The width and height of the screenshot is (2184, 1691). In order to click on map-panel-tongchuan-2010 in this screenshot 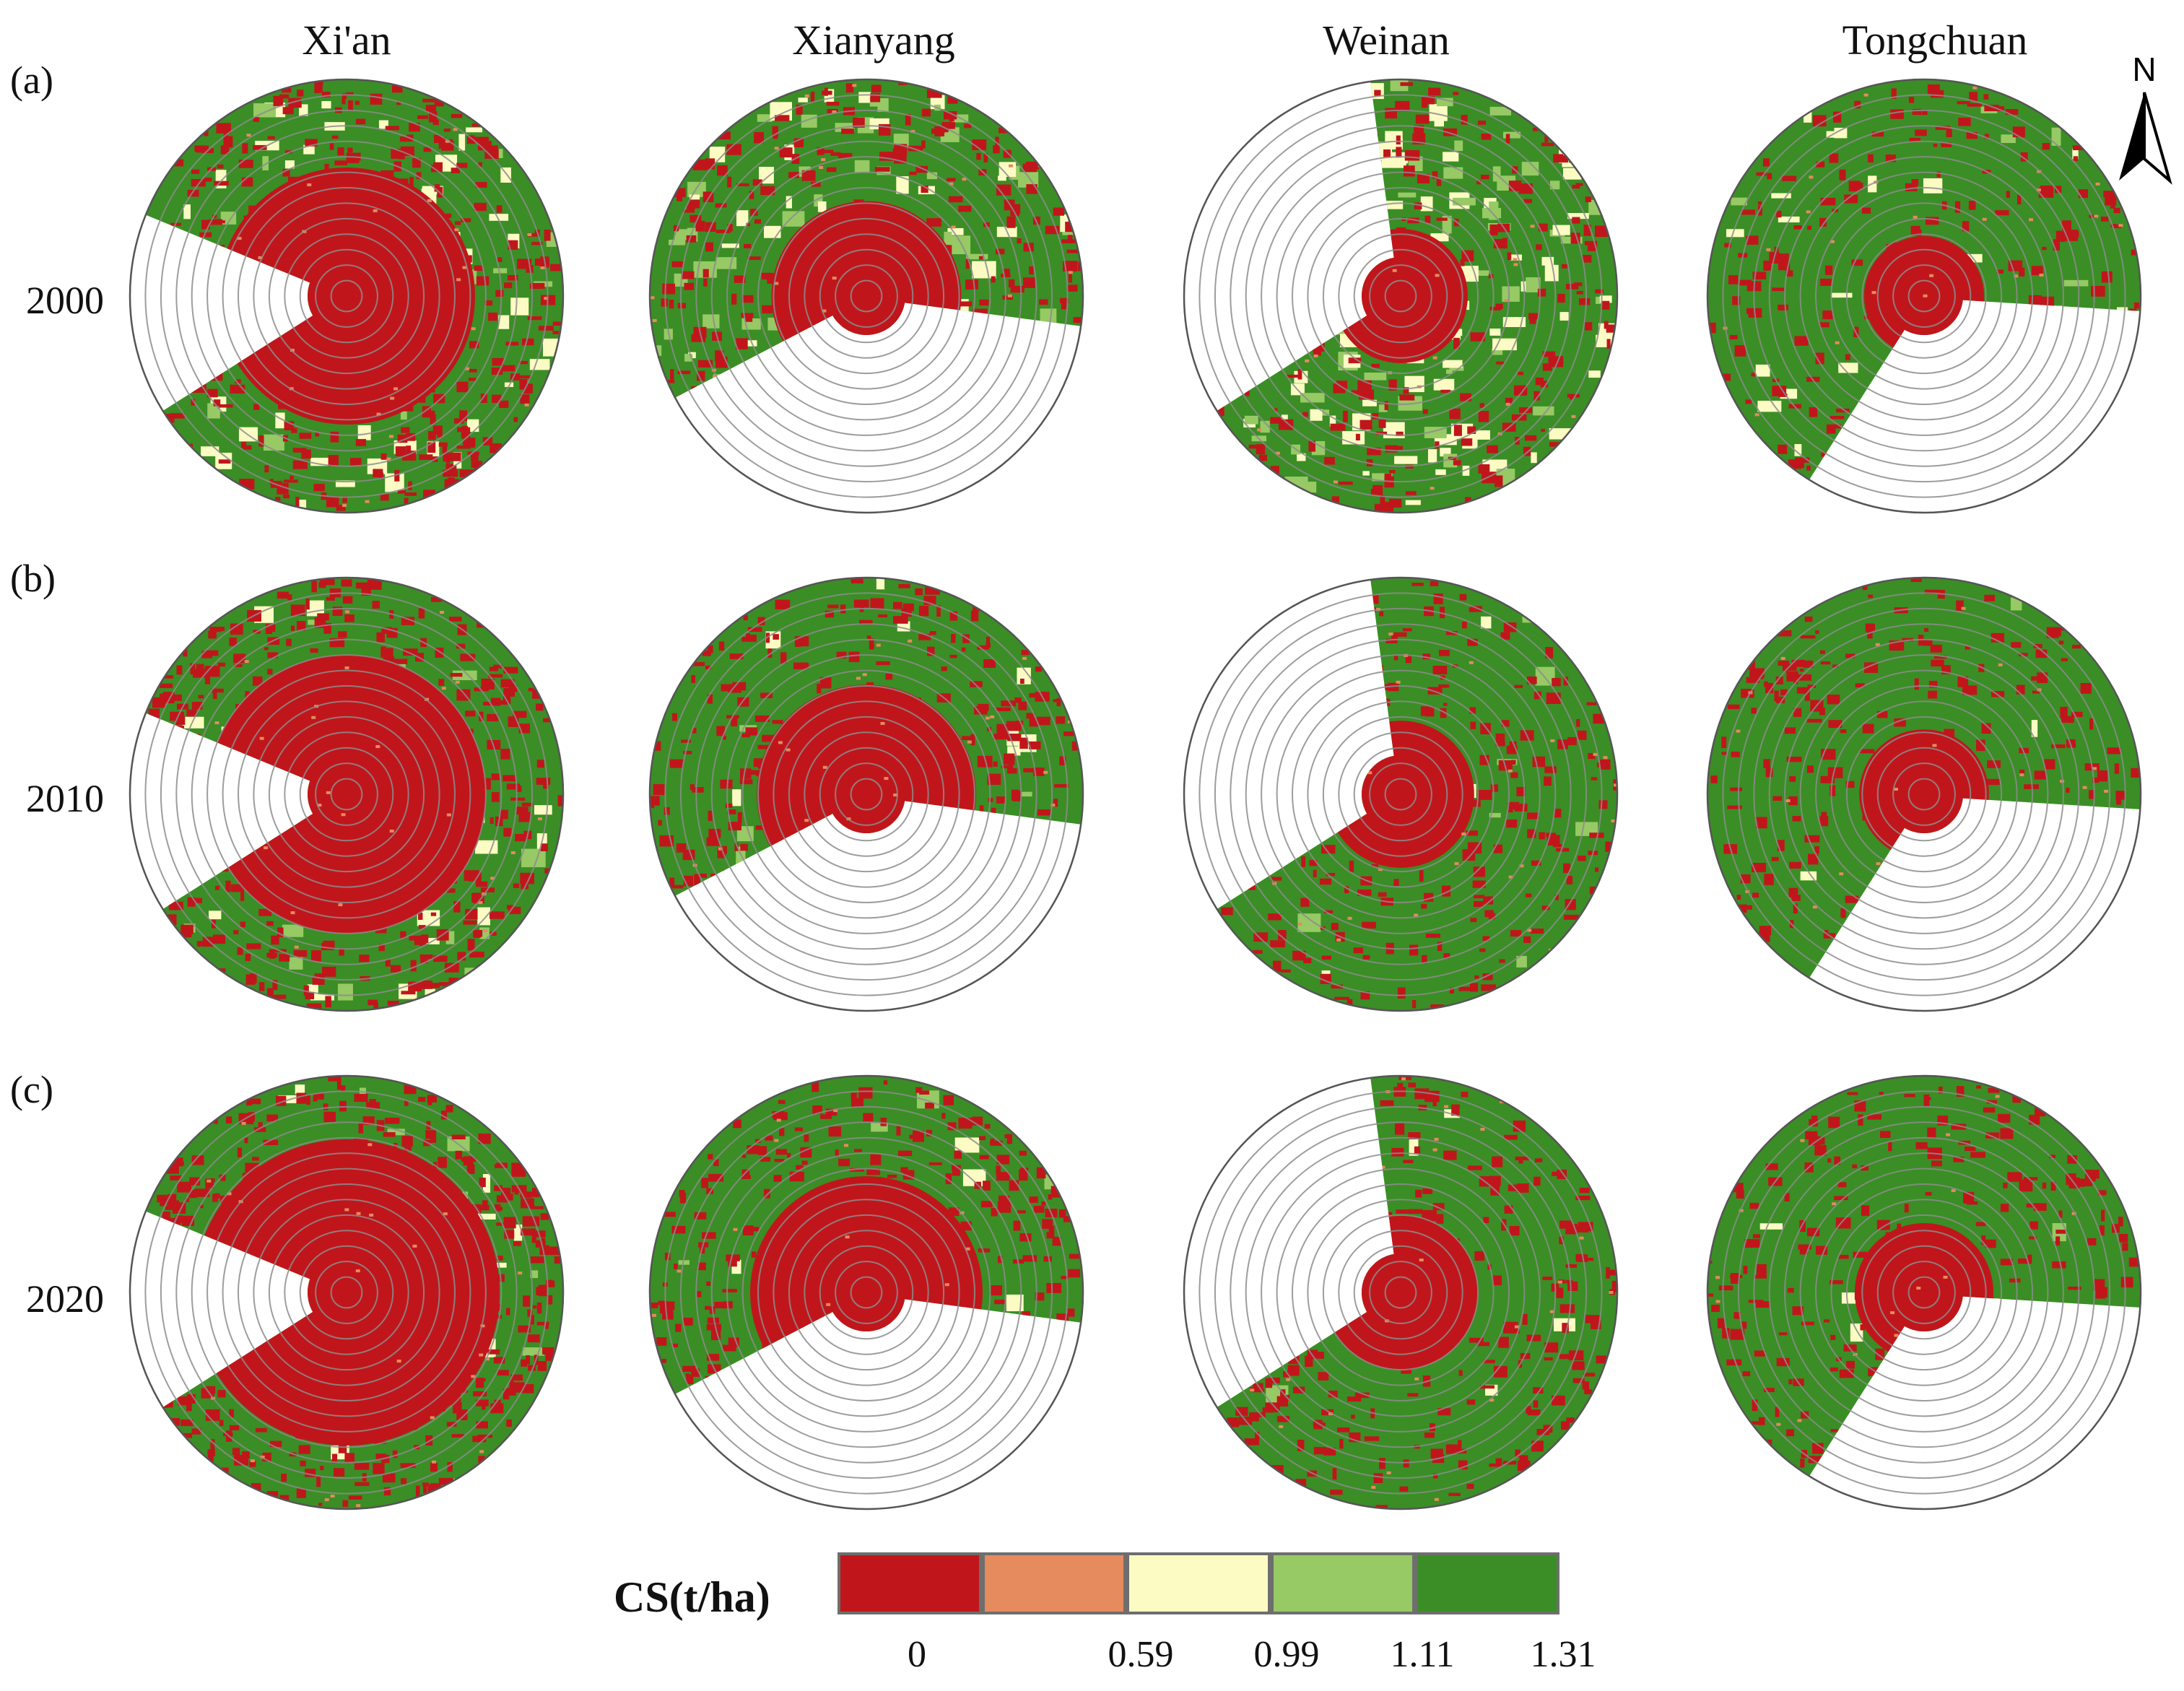, I will do `click(1924, 794)`.